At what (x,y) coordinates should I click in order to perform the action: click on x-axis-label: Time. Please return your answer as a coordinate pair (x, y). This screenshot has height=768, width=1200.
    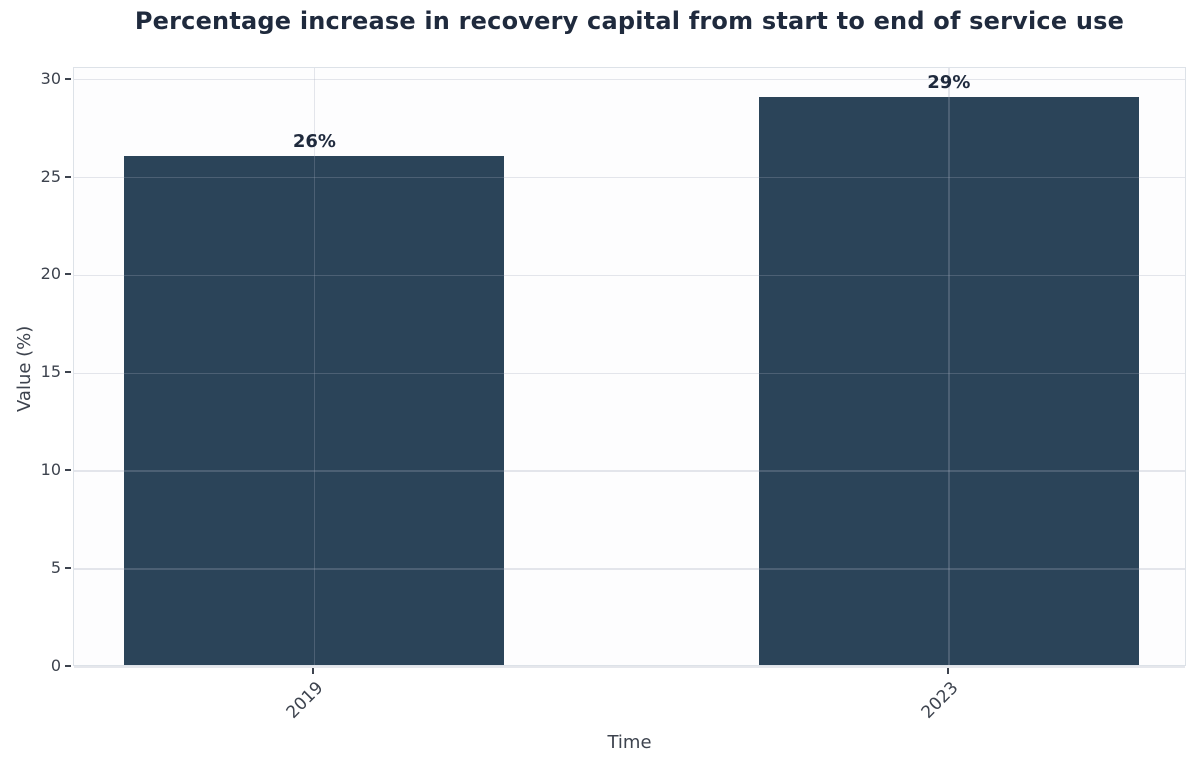
    Looking at the image, I should click on (629, 742).